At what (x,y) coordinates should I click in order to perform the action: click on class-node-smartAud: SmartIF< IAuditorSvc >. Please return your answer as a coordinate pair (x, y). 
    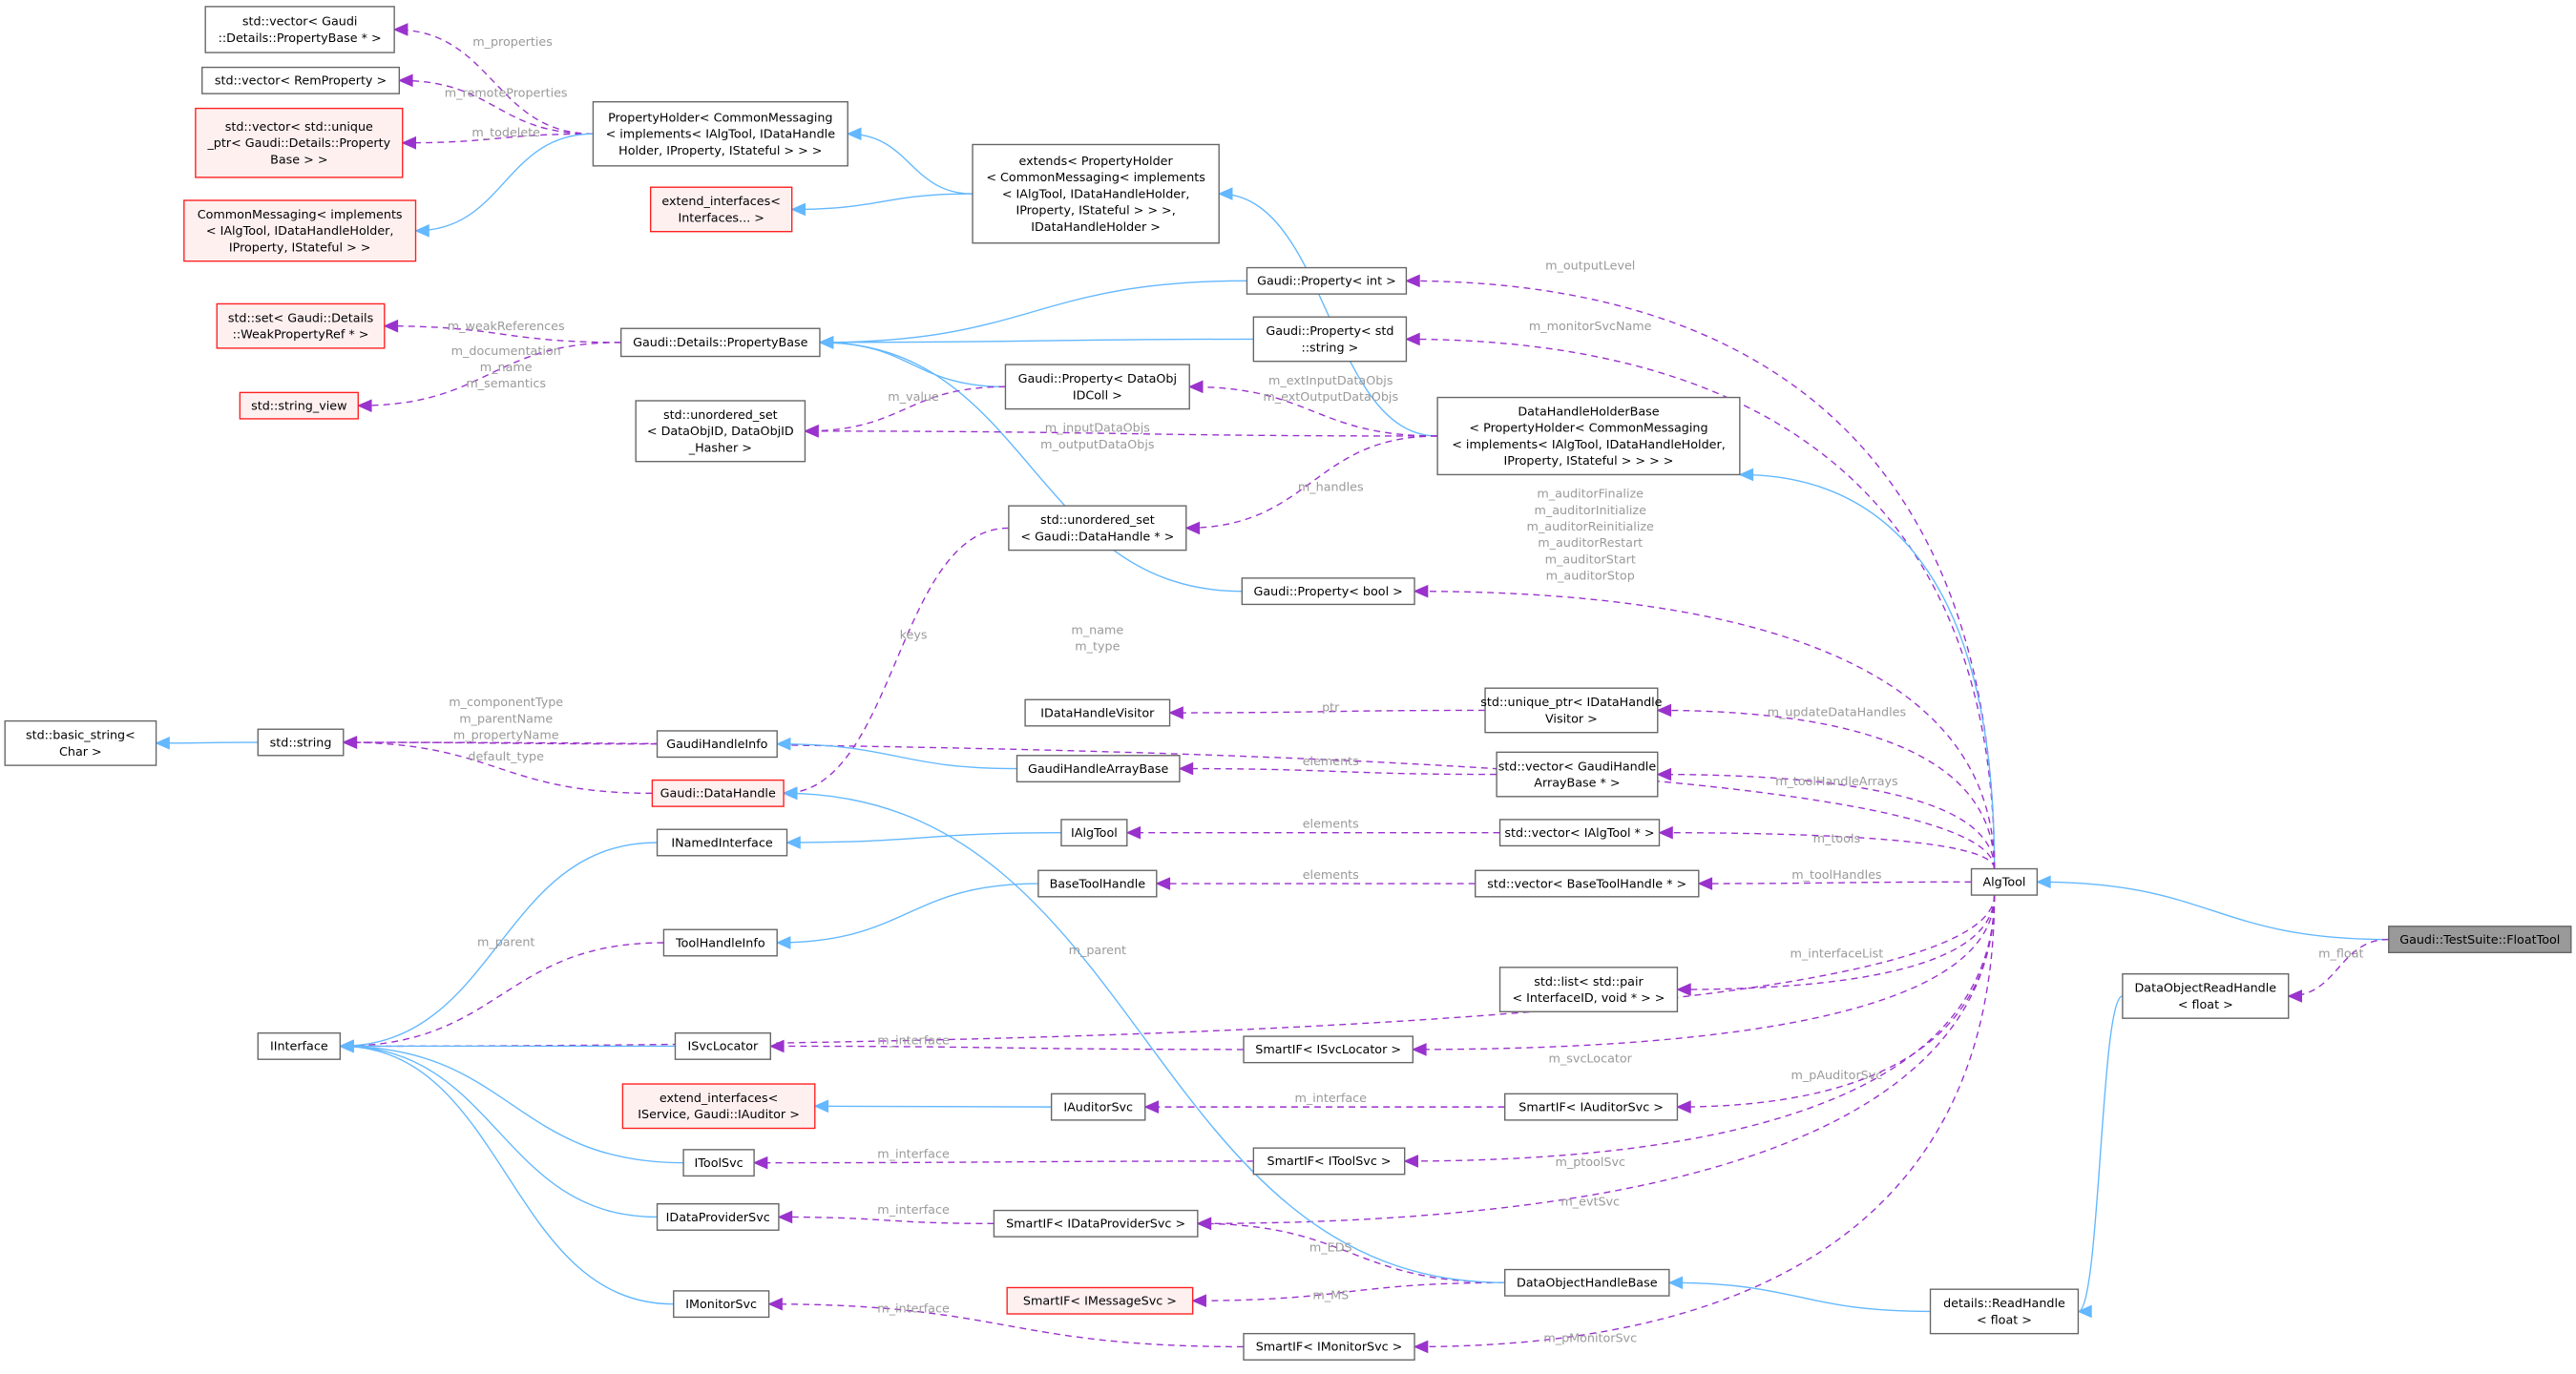
    Looking at the image, I should click on (1591, 1107).